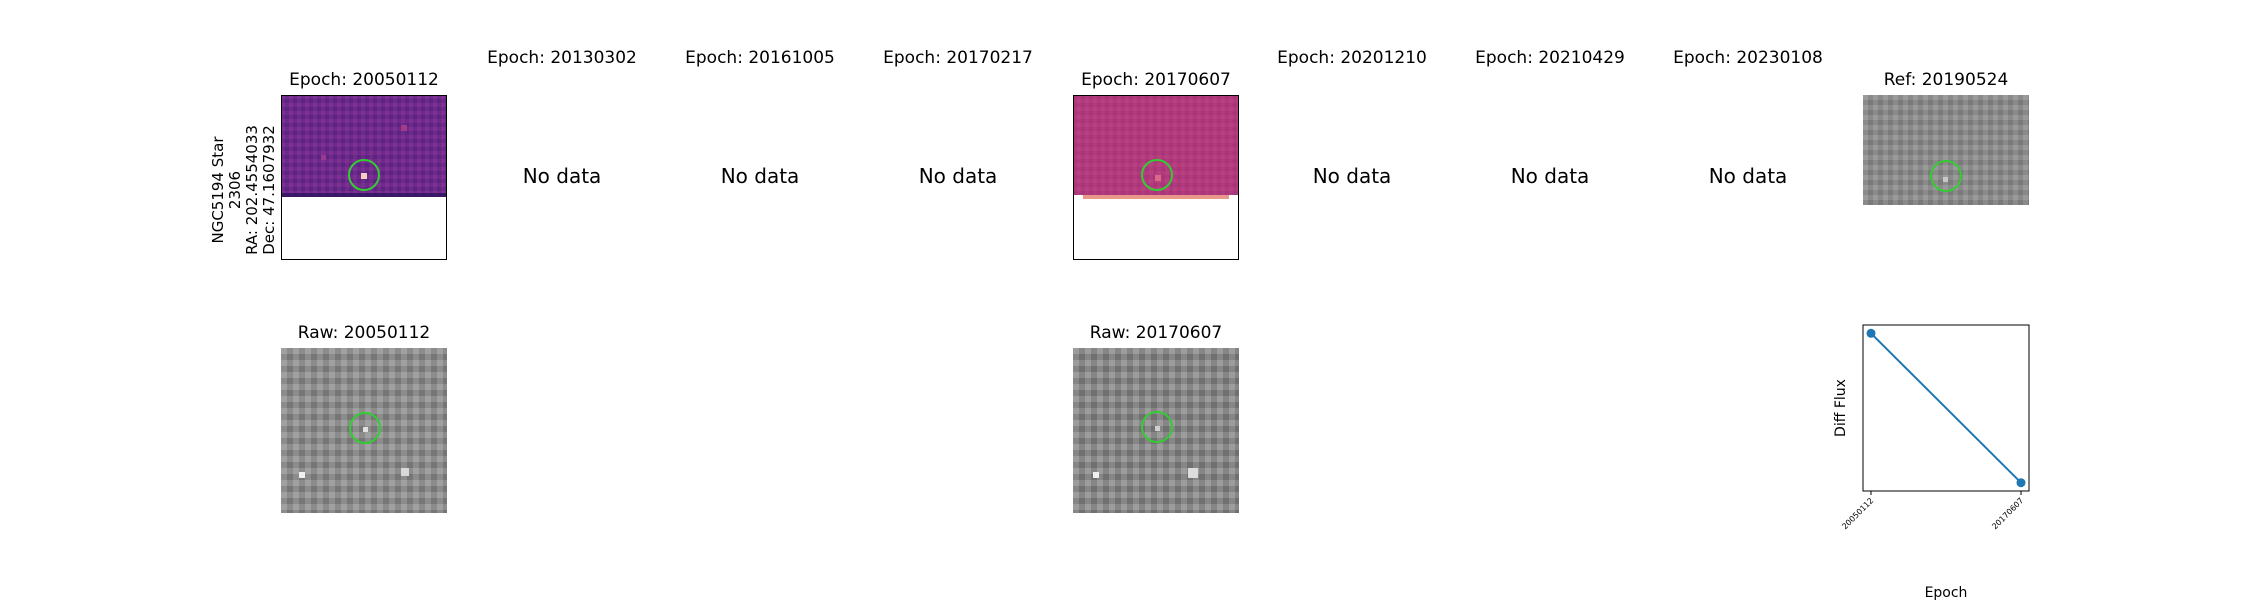  What do you see at coordinates (1946, 80) in the screenshot?
I see `panel-title-ref: Ref: 20190524` at bounding box center [1946, 80].